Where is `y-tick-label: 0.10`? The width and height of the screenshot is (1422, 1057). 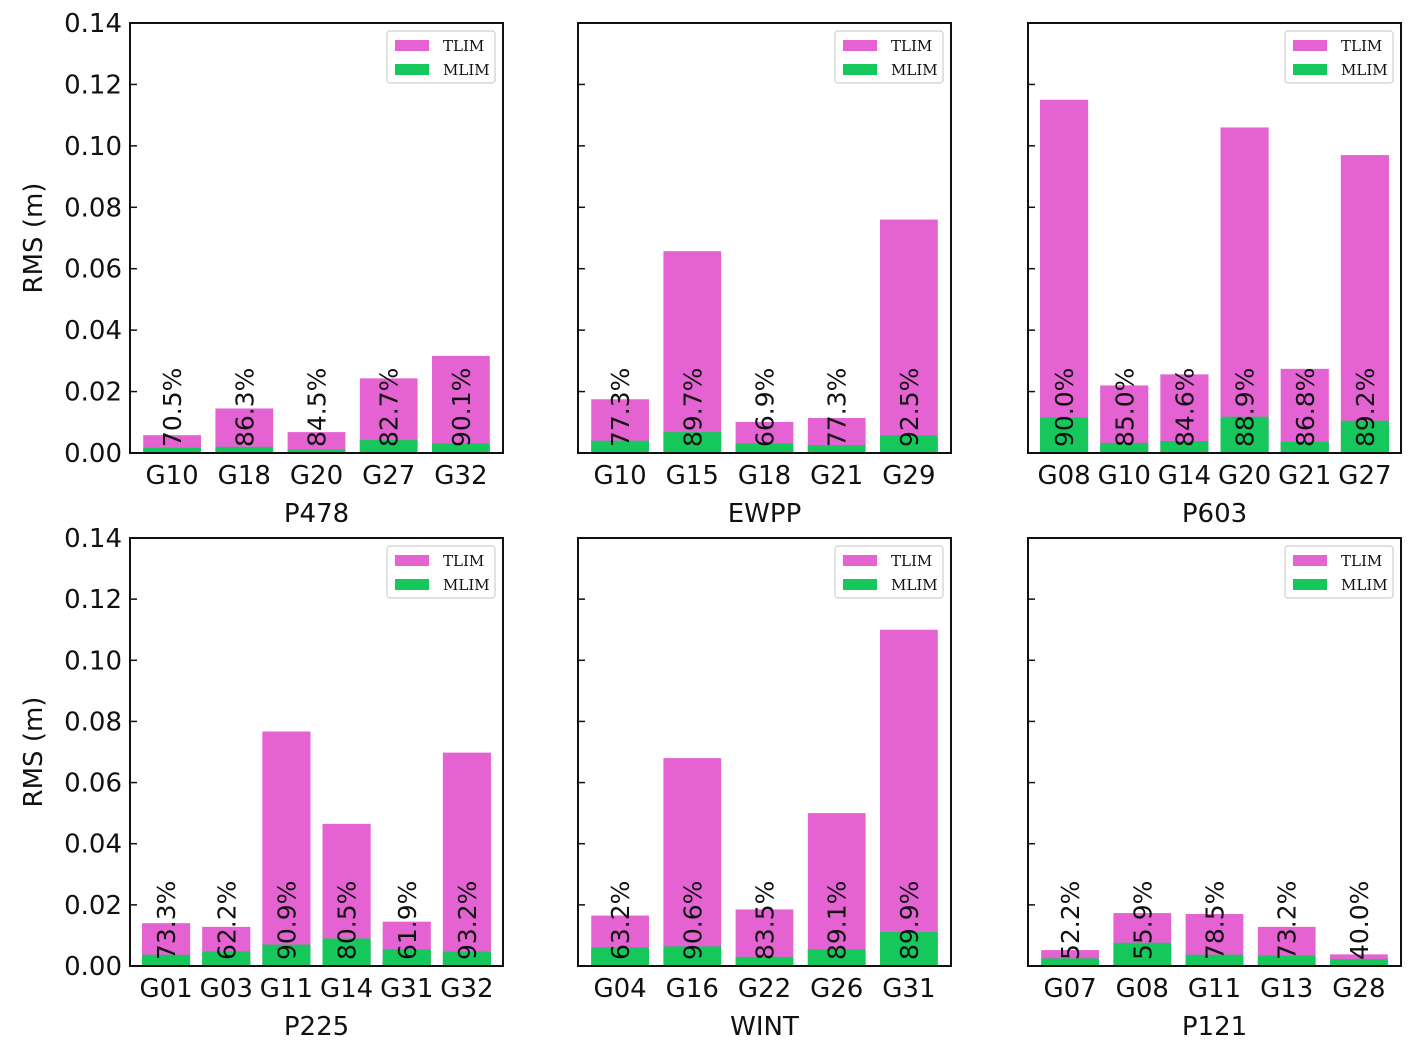 y-tick-label: 0.10 is located at coordinates (93, 661).